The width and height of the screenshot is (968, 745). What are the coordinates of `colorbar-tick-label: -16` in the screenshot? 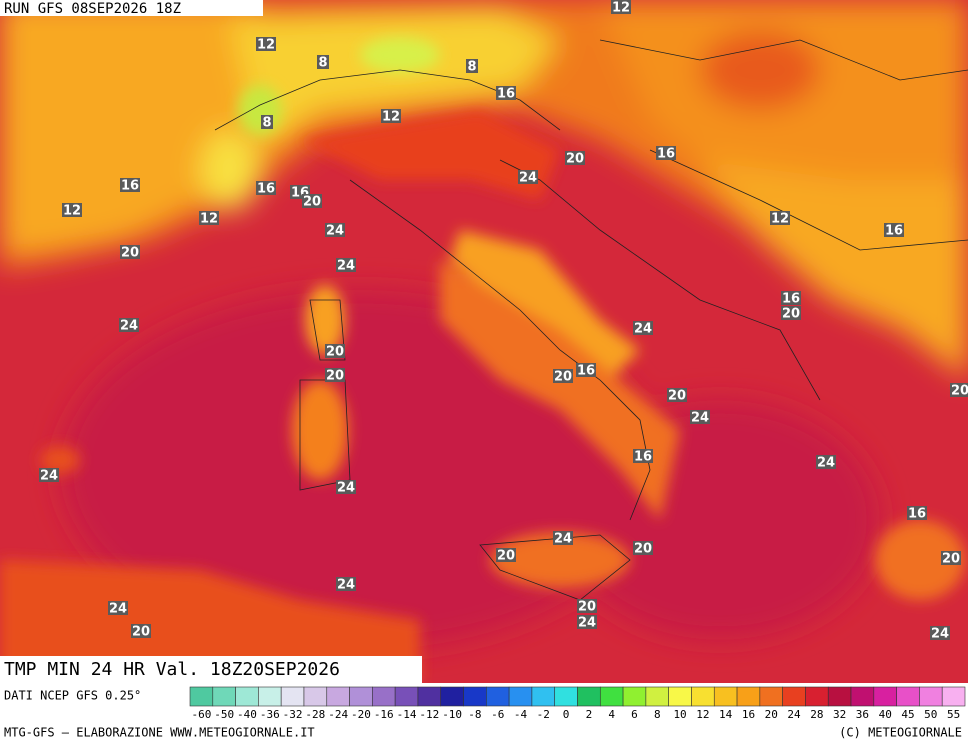 It's located at (384, 714).